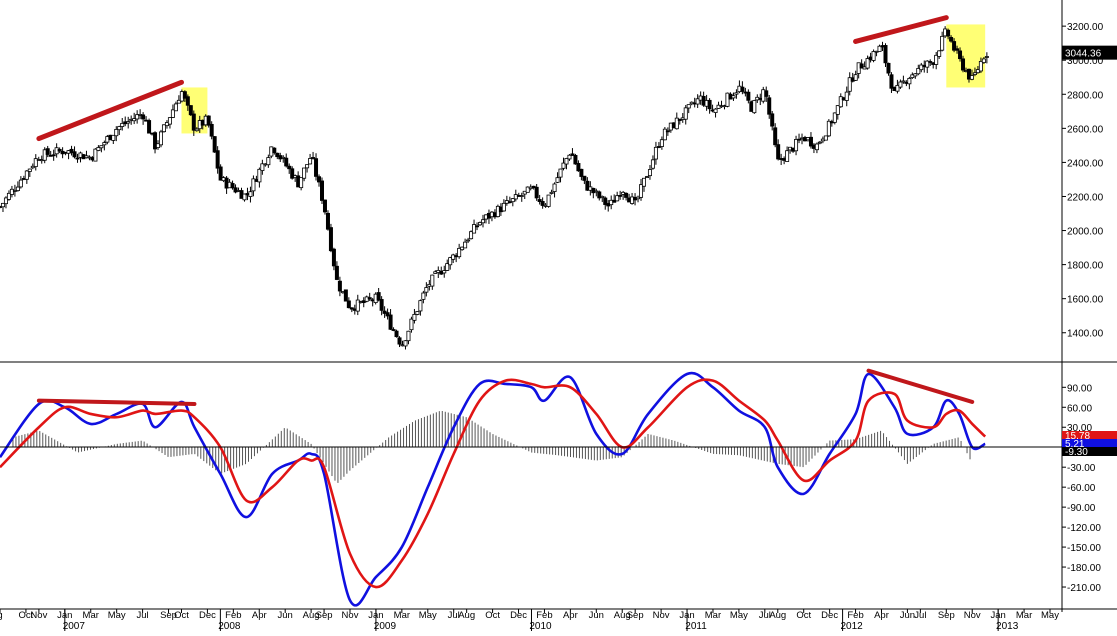 This screenshot has width=1117, height=636. Describe the element at coordinates (1085, 232) in the screenshot. I see `price-y-tick-label: 2000.00` at that location.